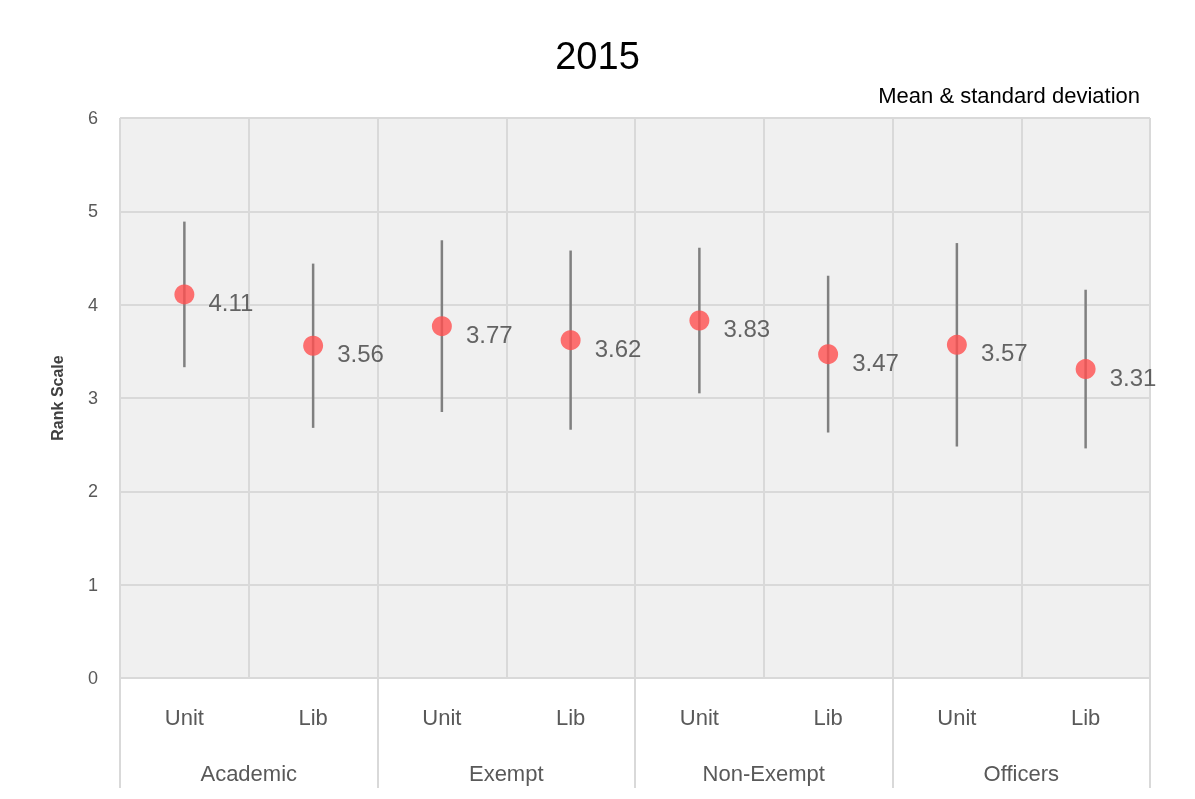 This screenshot has width=1195, height=799. Describe the element at coordinates (92, 304) in the screenshot. I see `y-tick-label: 4` at that location.